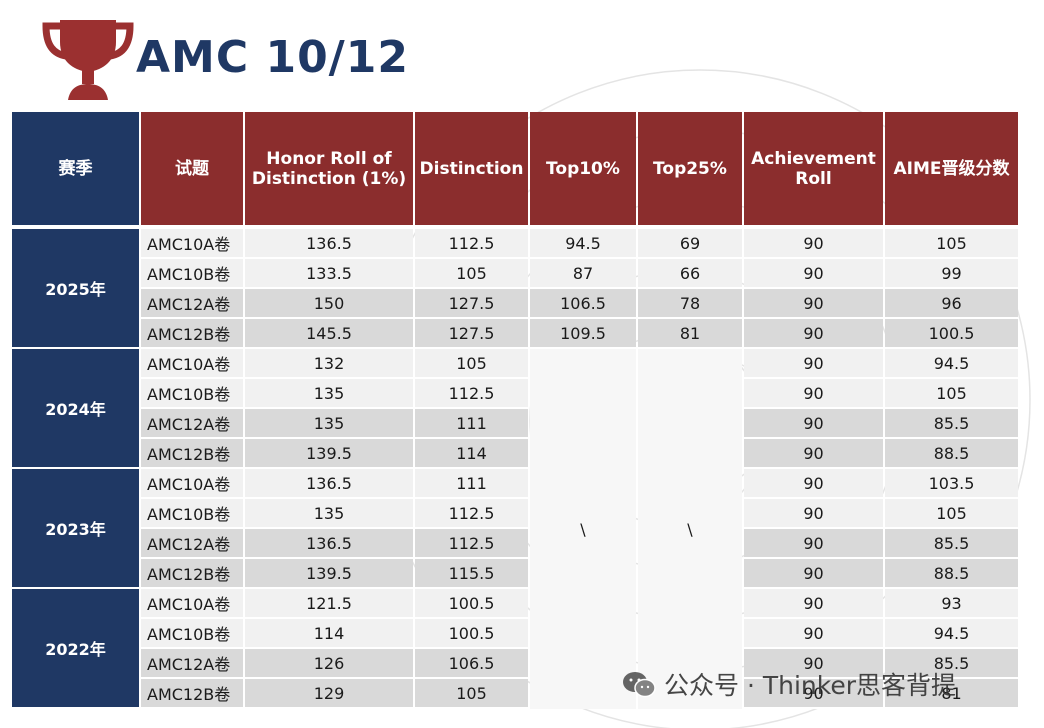 The width and height of the screenshot is (1044, 728). Describe the element at coordinates (329, 334) in the screenshot. I see `honor-roll-cell: 145.5` at that location.